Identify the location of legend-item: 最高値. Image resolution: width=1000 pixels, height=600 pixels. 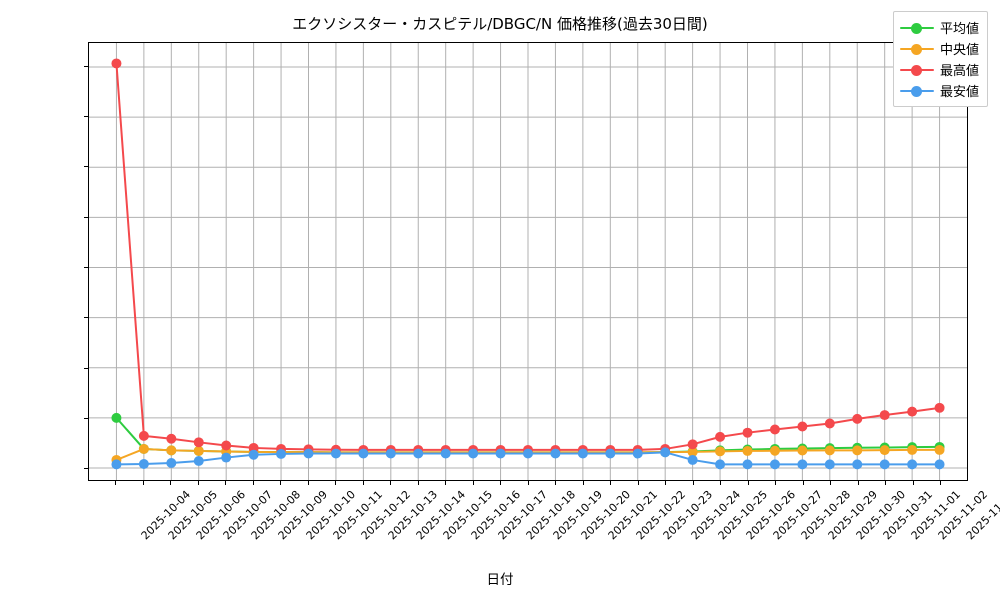
(939, 69).